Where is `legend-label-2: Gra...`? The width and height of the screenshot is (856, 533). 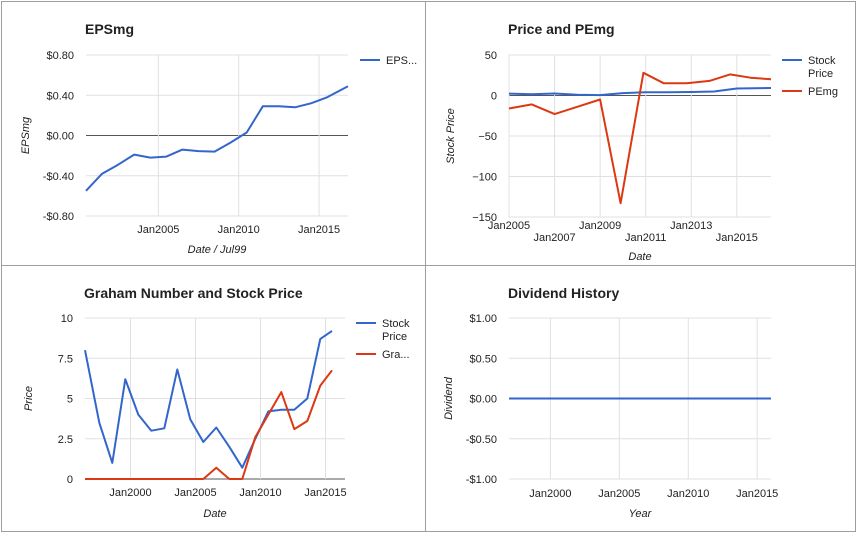
legend-label-2: Gra... is located at coordinates (396, 355).